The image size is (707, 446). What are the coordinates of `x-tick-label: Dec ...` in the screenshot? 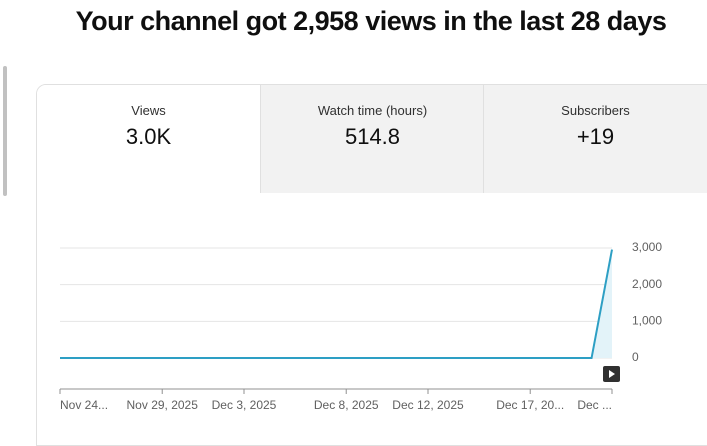 It's located at (594, 405).